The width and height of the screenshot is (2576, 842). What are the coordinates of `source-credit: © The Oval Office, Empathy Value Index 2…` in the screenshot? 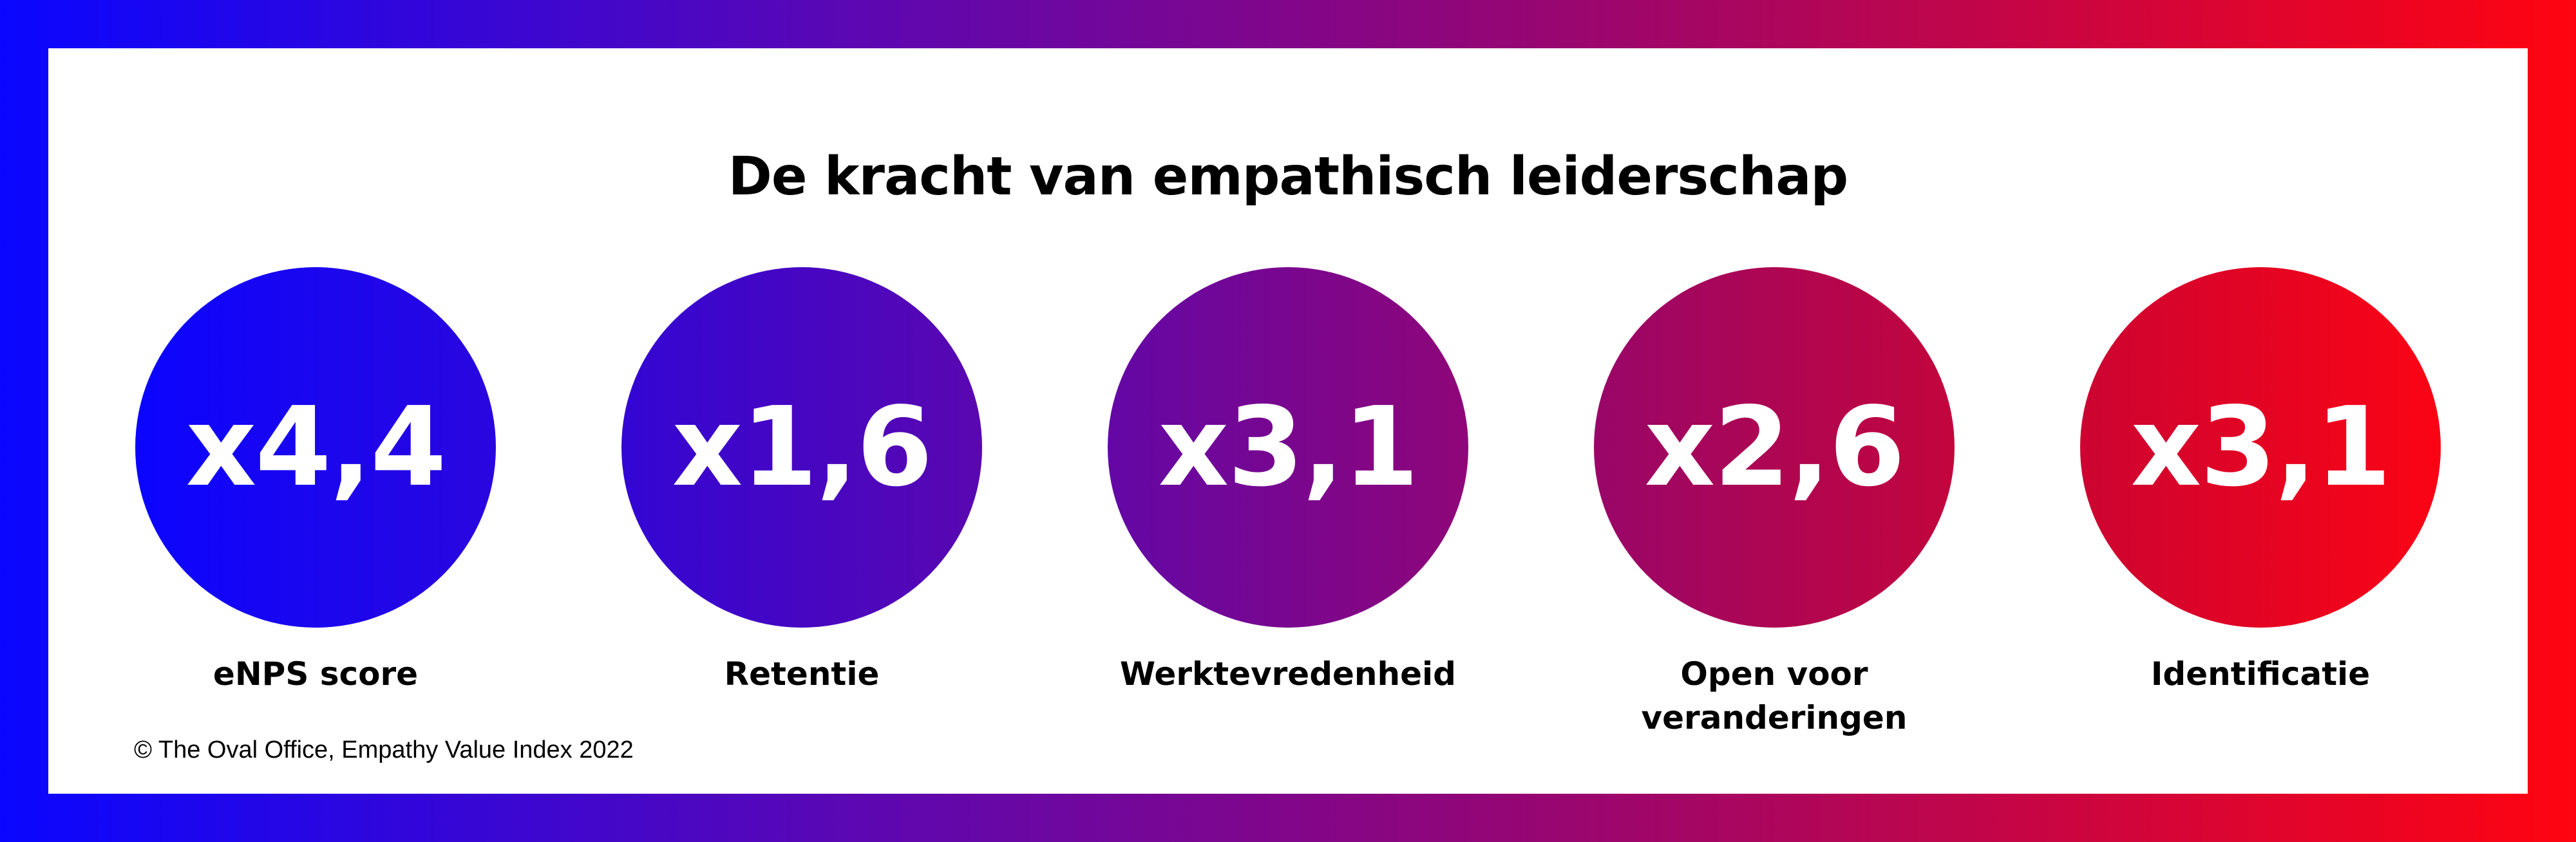 It's located at (384, 749).